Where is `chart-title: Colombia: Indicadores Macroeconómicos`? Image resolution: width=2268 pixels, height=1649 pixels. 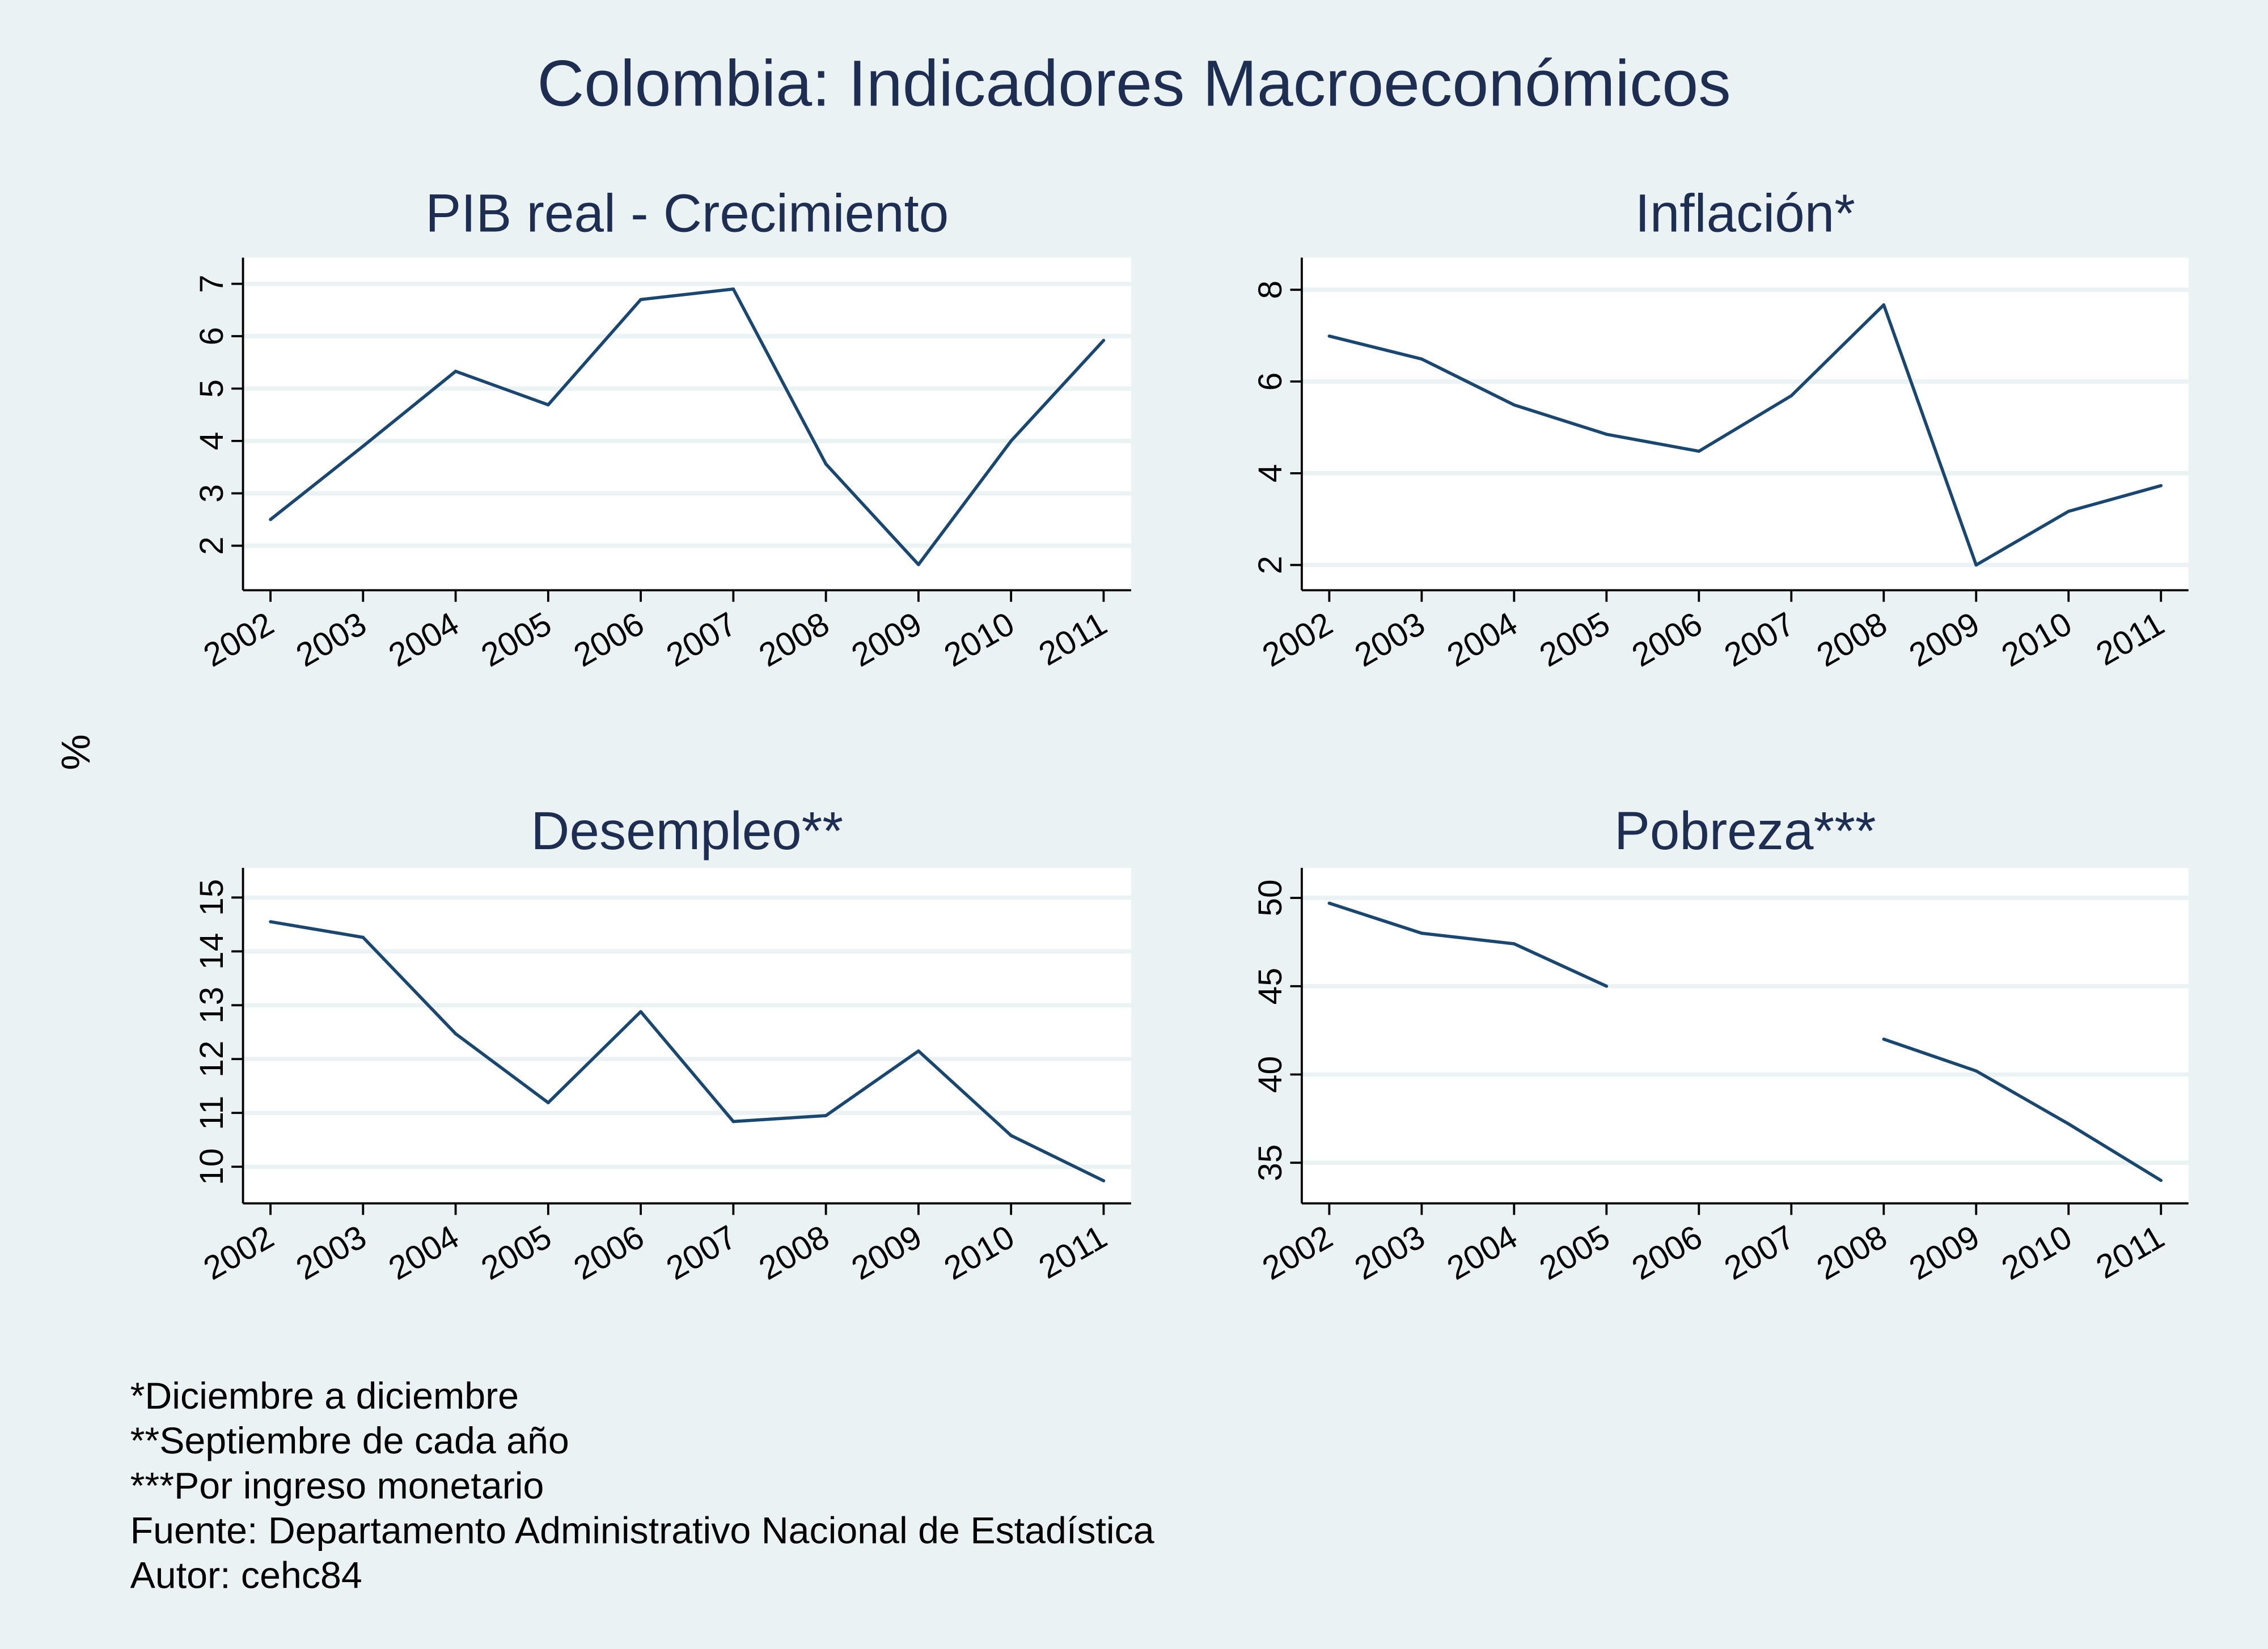 chart-title: Colombia: Indicadores Macroeconómicos is located at coordinates (1133, 84).